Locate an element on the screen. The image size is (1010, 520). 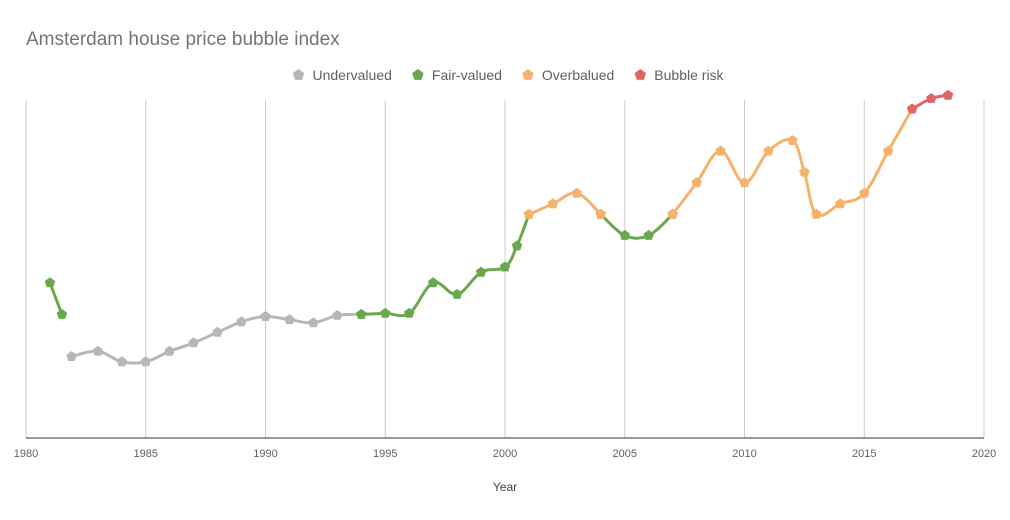
series-bubble-risk is located at coordinates (930, 101).